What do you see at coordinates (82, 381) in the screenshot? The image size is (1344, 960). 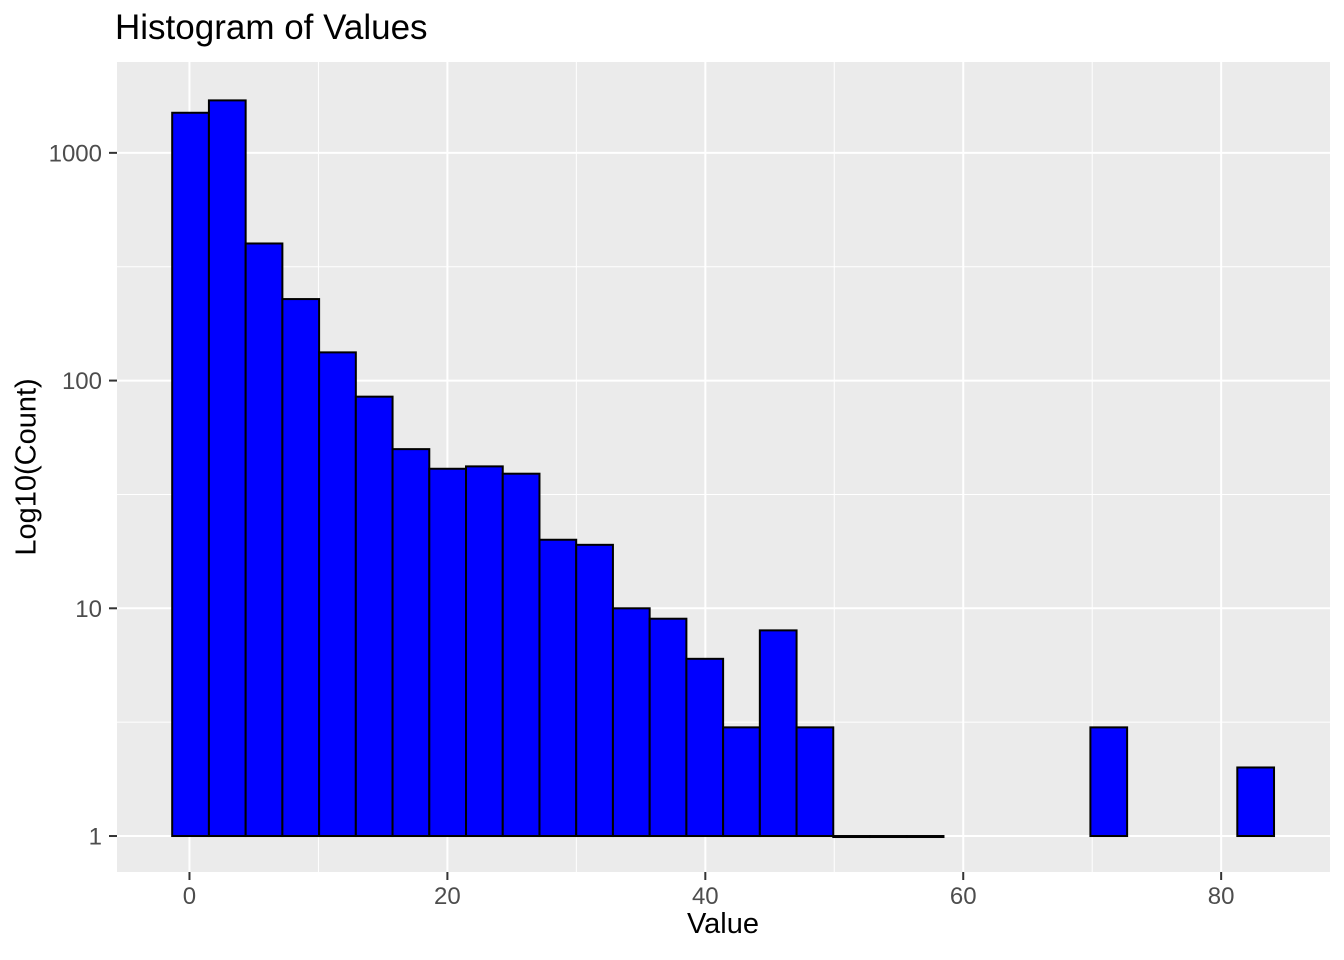 I see `y-tick-label: 100` at bounding box center [82, 381].